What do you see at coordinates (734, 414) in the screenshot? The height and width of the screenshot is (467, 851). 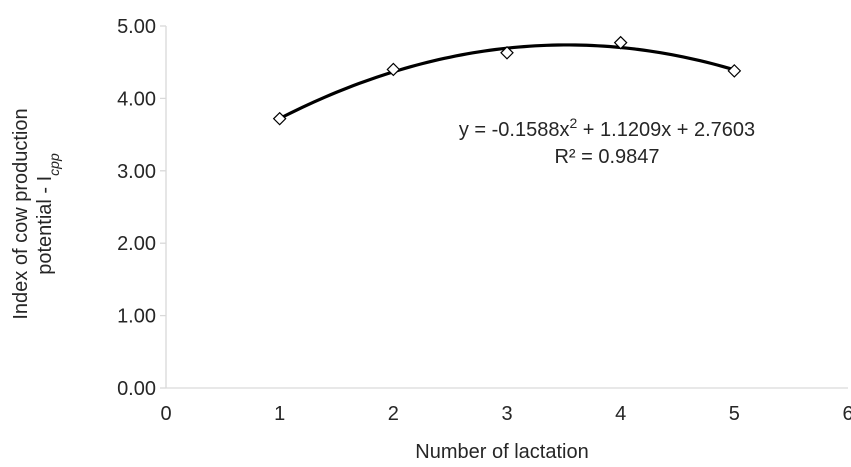 I see `x-tick-label: 5` at bounding box center [734, 414].